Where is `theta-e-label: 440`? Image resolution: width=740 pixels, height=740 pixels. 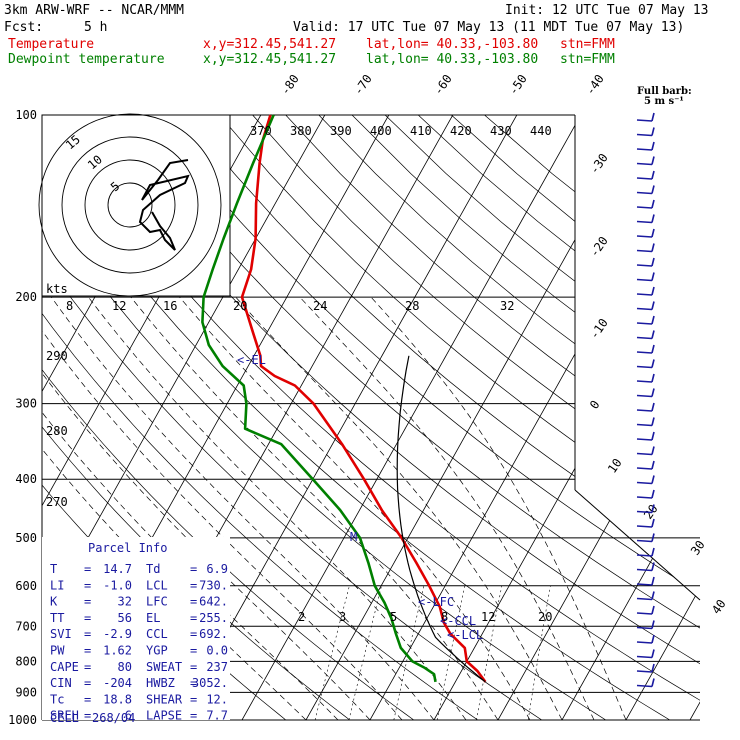
theta-e-label: 440 is located at coordinates (541, 131).